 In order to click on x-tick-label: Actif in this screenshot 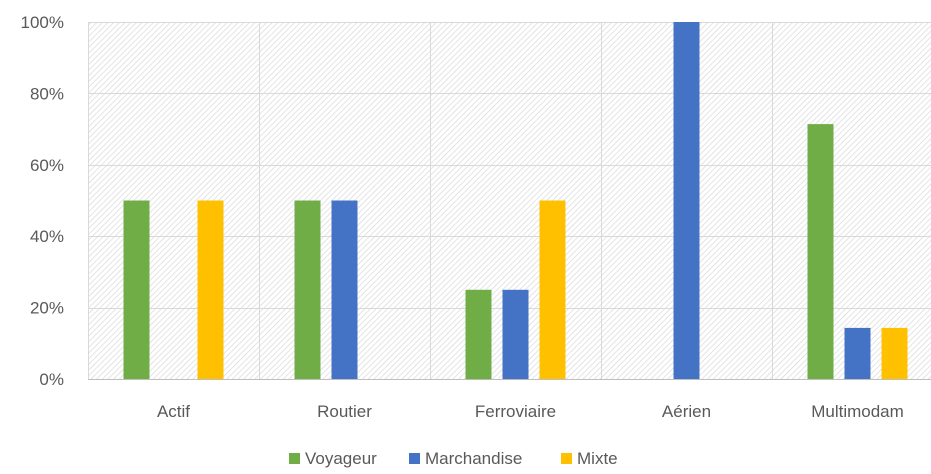, I will do `click(173, 411)`.